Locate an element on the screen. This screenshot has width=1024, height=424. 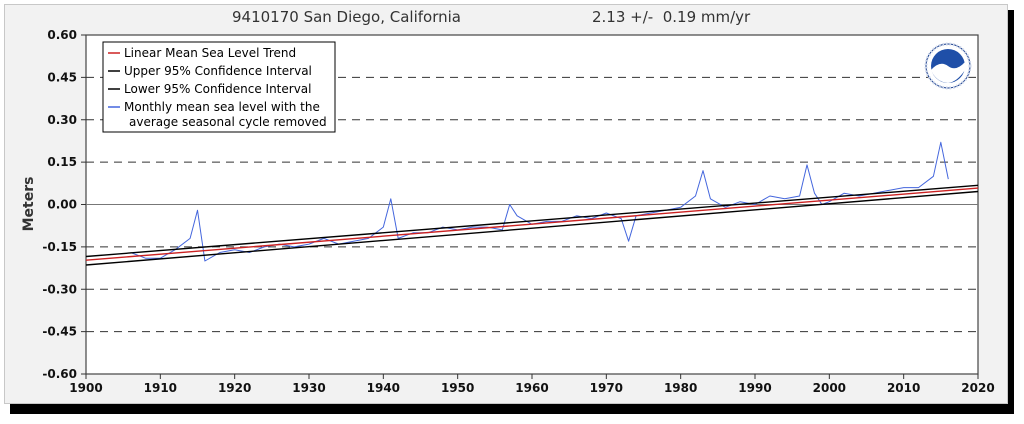
x-tick-label: 2010 is located at coordinates (903, 388).